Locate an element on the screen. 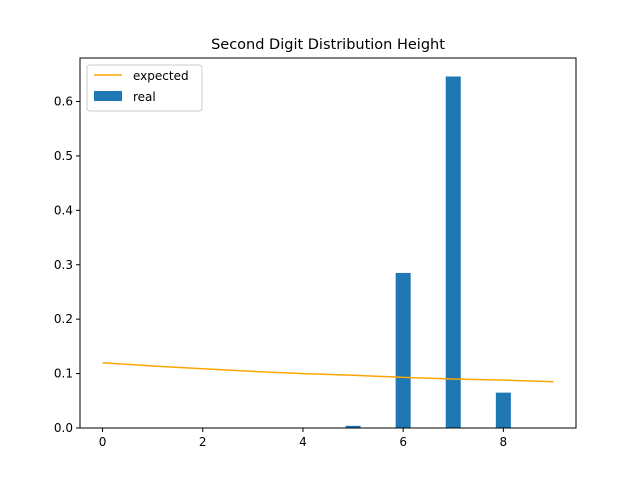 The width and height of the screenshot is (640, 480). legend: expected real is located at coordinates (144, 88).